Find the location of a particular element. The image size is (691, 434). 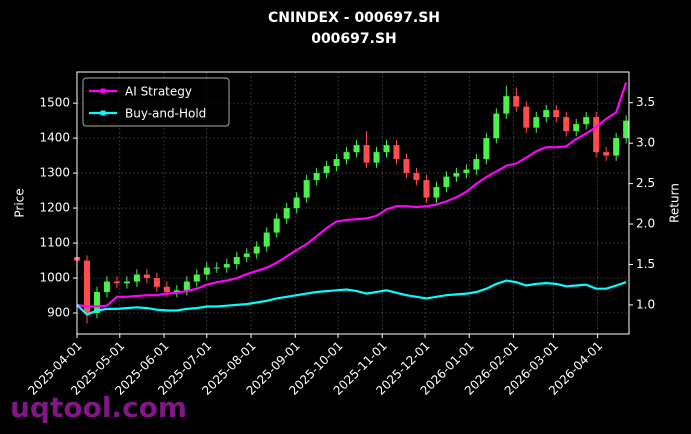

watermark: uqtool.com is located at coordinates (98, 407).